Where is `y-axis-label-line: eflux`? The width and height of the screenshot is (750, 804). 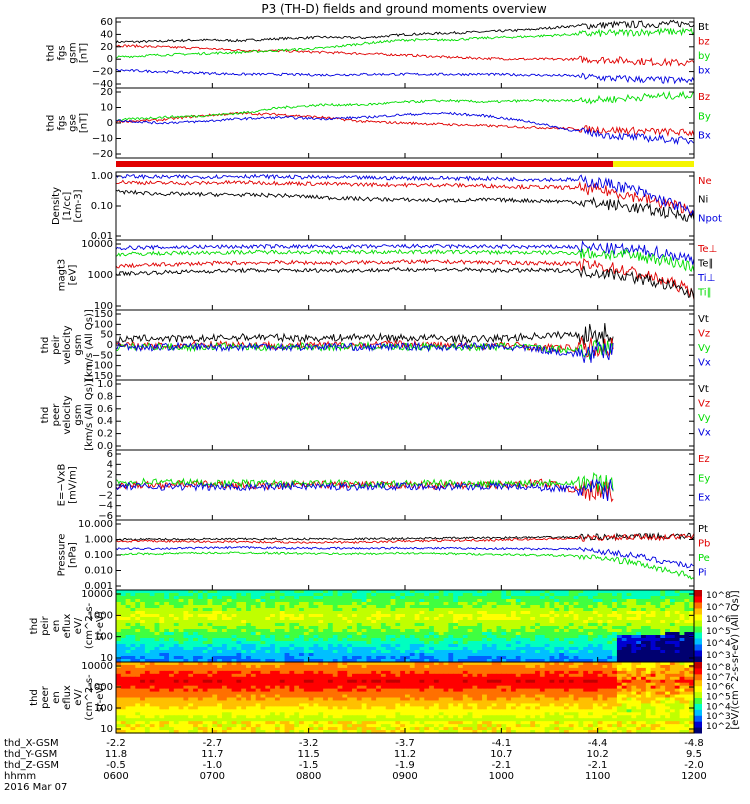 y-axis-label-line: eflux is located at coordinates (67, 626).